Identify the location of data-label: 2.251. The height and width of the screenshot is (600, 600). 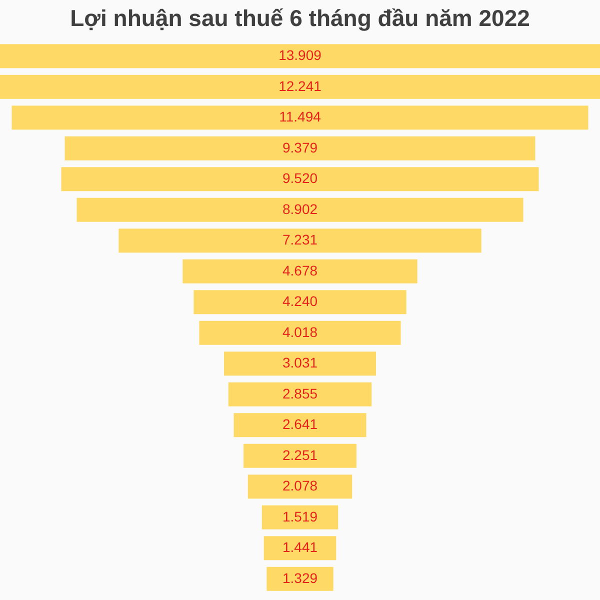
(300, 454).